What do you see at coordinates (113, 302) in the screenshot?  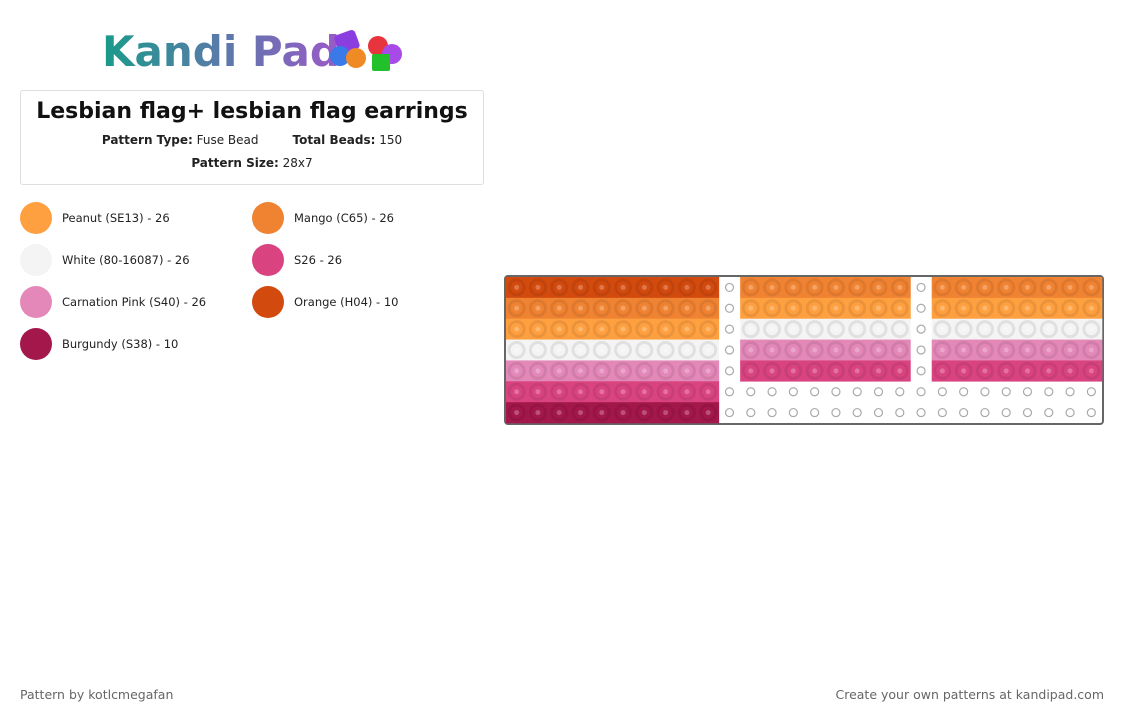 I see `legend-item: Carnation Pink (S40) - 26` at bounding box center [113, 302].